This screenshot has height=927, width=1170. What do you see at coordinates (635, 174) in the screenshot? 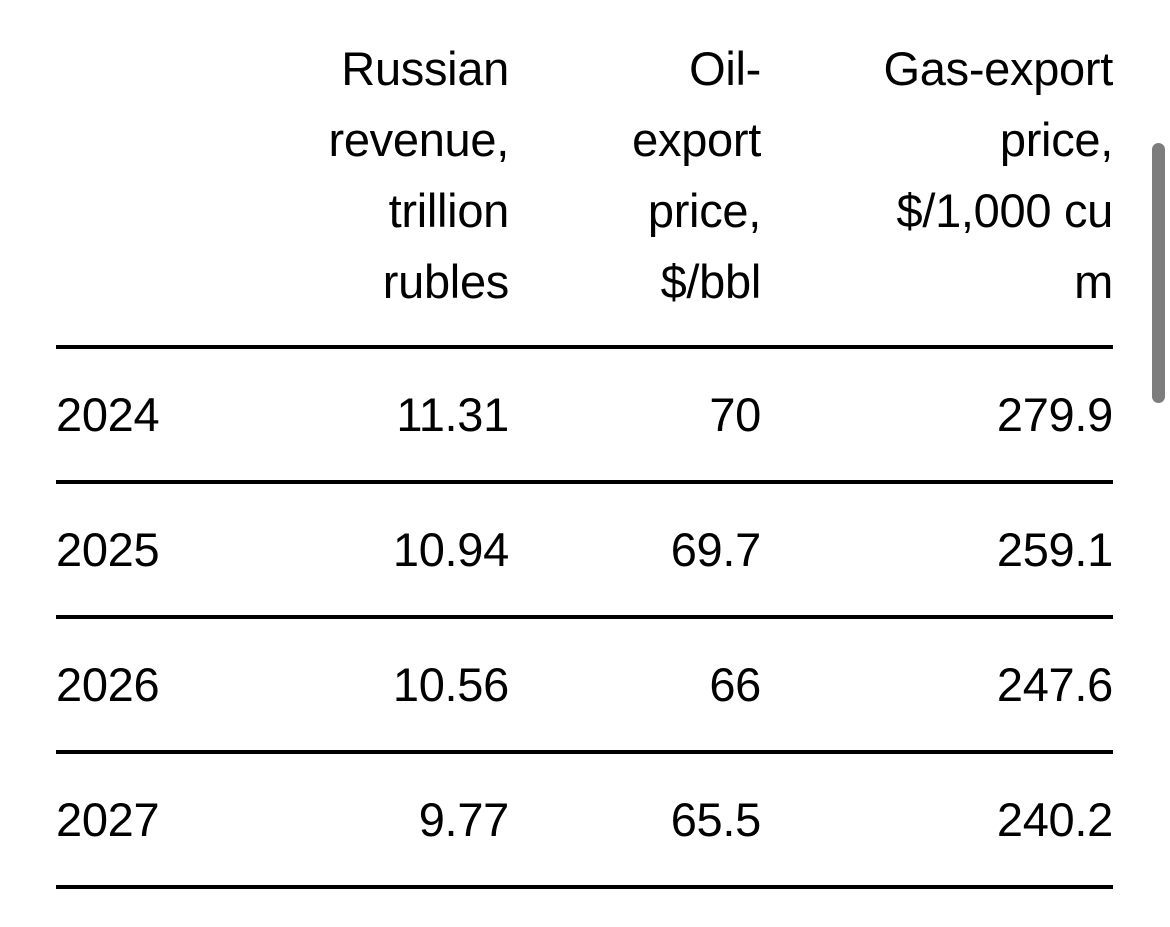
I see `header-oil-price: Oil- export price, $/bbl` at bounding box center [635, 174].